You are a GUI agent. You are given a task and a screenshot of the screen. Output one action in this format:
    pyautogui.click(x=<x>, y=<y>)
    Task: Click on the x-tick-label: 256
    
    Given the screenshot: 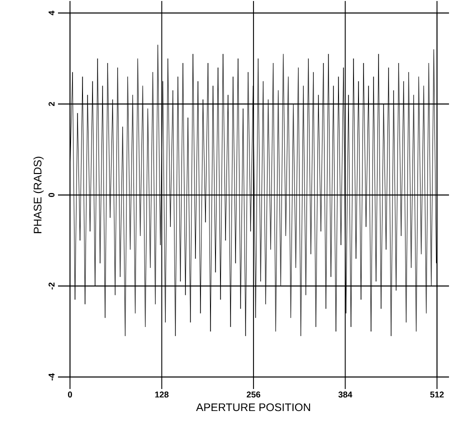 What is the action you would take?
    pyautogui.click(x=253, y=395)
    